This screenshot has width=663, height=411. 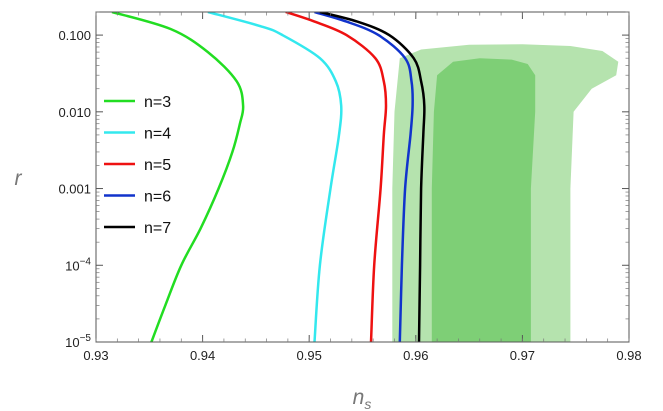 I want to click on x-axis-title-subscript: s, so click(x=367, y=403).